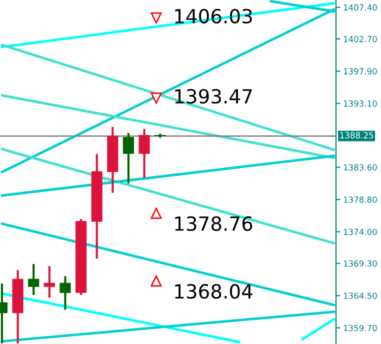 This screenshot has height=344, width=381. Describe the element at coordinates (360, 7) in the screenshot. I see `y-tick-label: 1407.40` at that location.